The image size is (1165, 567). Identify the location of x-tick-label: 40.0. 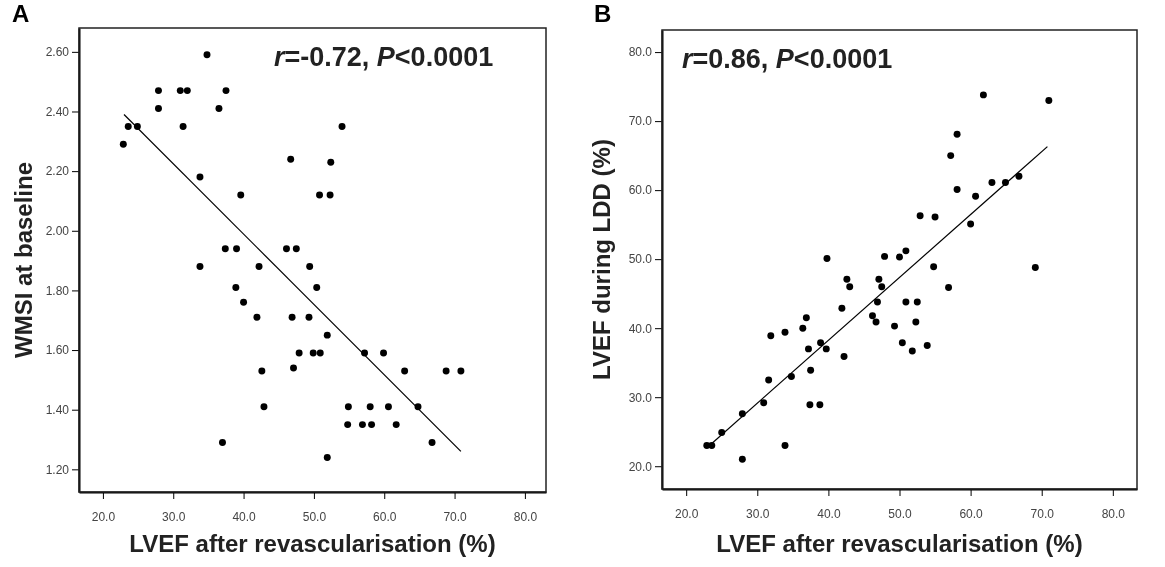
(244, 517).